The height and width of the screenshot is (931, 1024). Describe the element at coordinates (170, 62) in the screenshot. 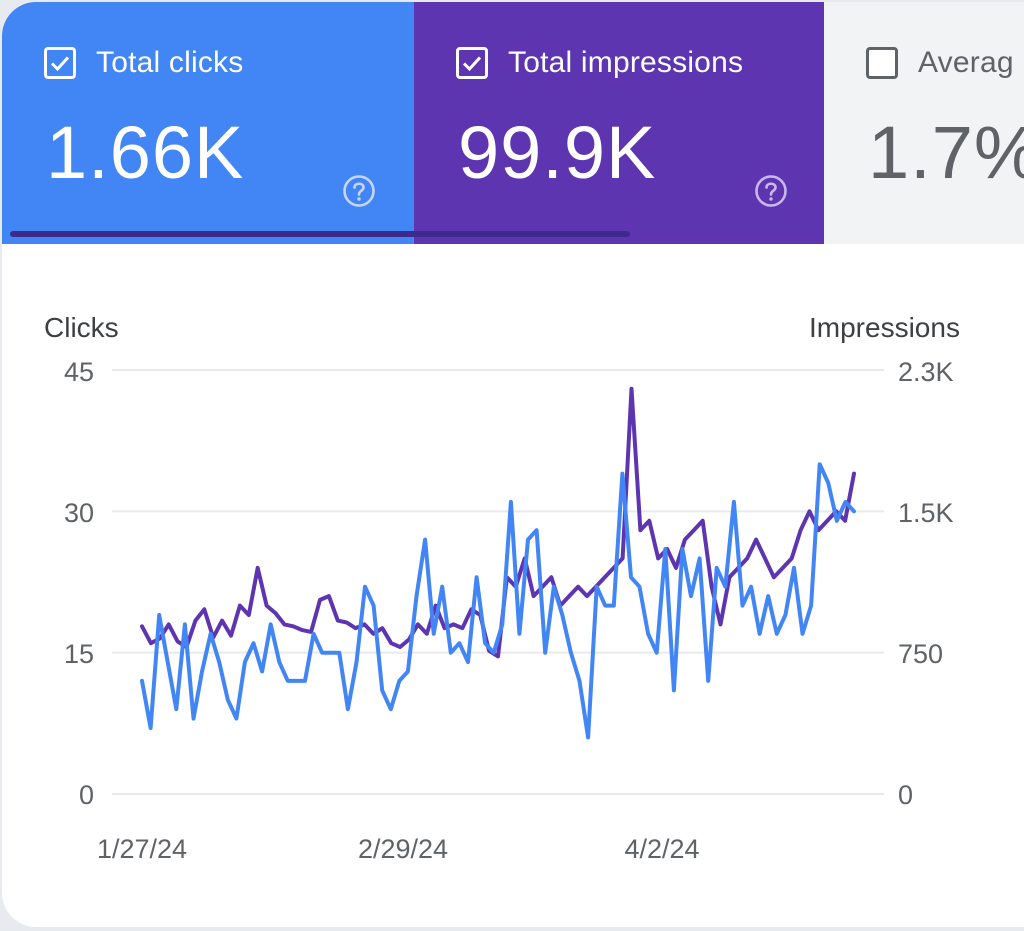

I see `metric-label: Total clicks` at that location.